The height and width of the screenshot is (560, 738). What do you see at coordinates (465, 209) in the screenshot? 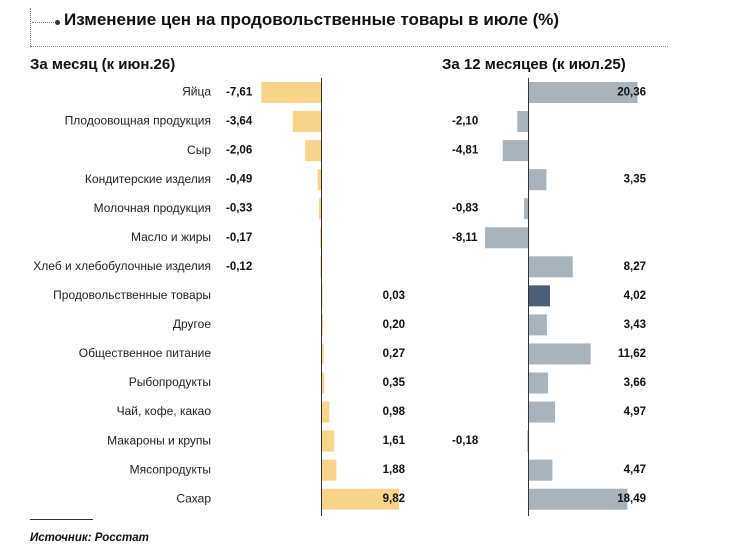
I see `year-value-label: -0,83` at bounding box center [465, 209].